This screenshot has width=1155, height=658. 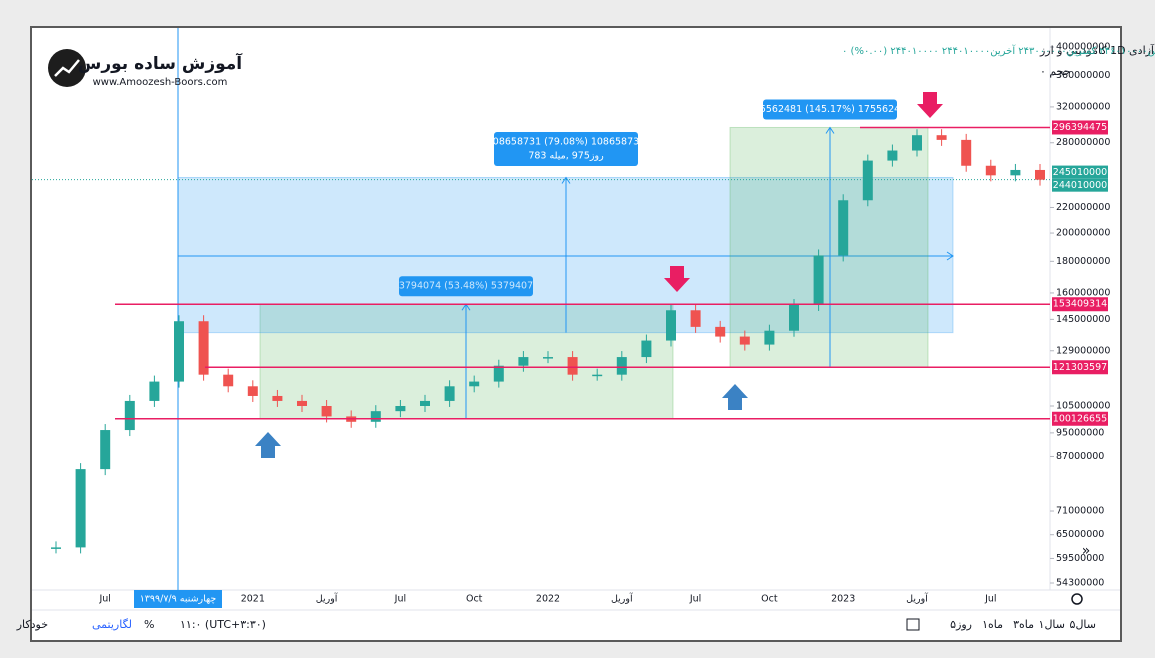 What do you see at coordinates (961, 624) in the screenshot?
I see `range-button: ۵روز` at bounding box center [961, 624].